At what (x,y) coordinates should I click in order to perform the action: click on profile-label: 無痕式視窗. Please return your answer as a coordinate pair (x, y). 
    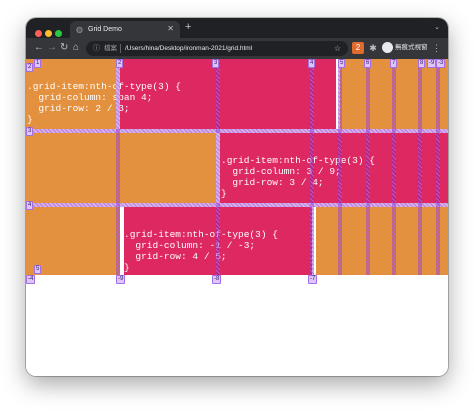
    Looking at the image, I should click on (411, 47).